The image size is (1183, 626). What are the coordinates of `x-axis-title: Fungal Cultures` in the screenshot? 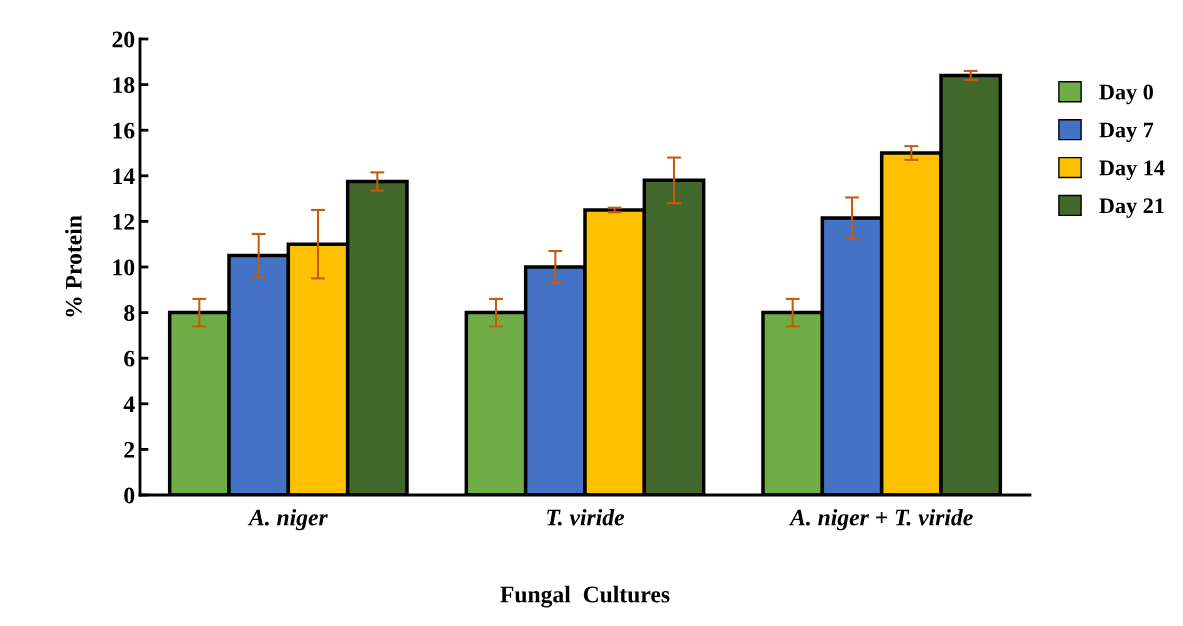 It's located at (585, 596).